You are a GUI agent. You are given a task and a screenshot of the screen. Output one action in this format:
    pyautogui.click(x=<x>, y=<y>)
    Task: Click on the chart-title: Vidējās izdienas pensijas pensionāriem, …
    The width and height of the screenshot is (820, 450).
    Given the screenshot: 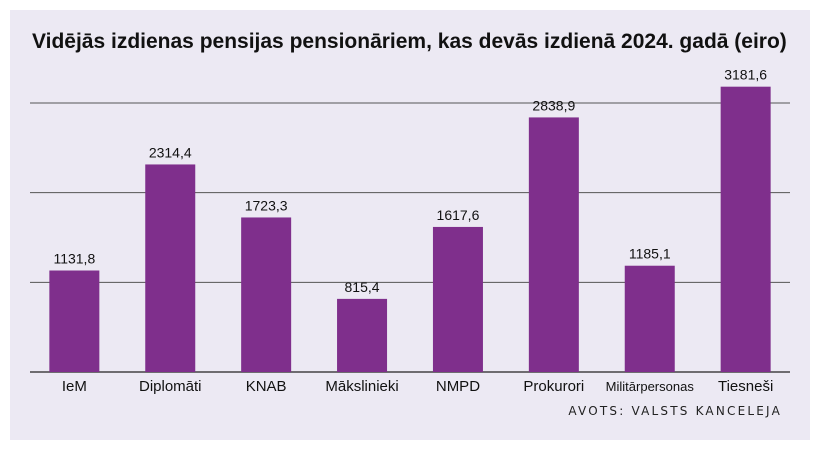 What is the action you would take?
    pyautogui.click(x=409, y=41)
    